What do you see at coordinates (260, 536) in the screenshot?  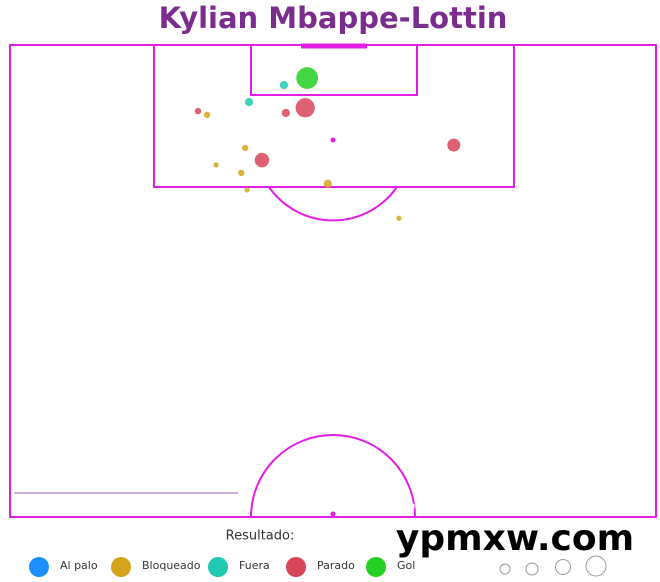 I see `legend-title: Resultado:` at bounding box center [260, 536].